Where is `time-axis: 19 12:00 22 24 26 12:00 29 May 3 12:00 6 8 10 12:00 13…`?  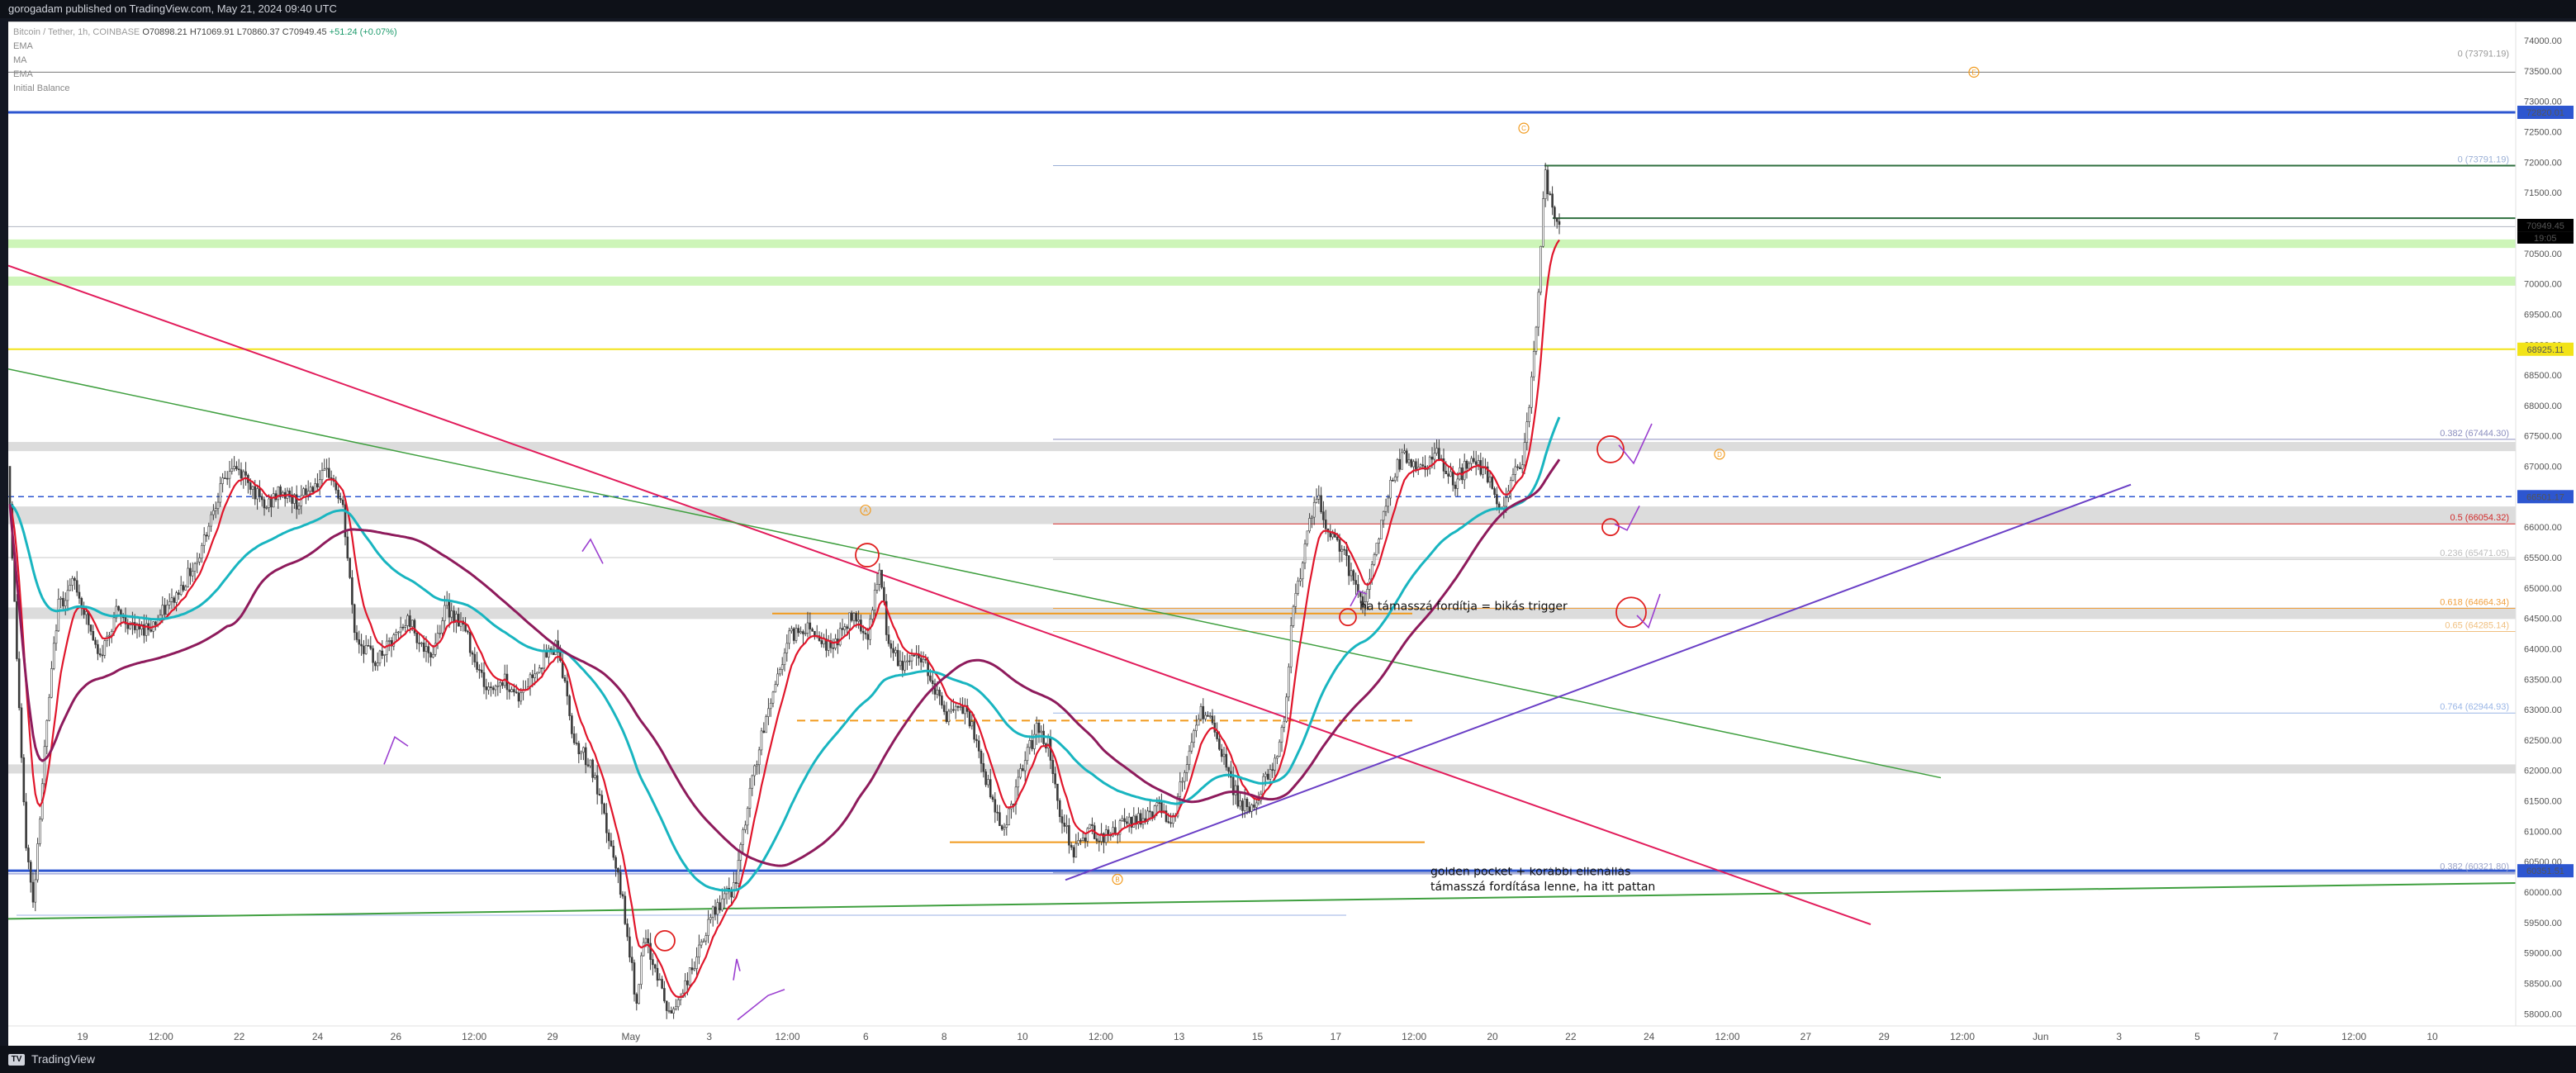 time-axis: 19 12:00 22 24 26 12:00 29 May 3 12:00 6 8 10 12:00 13… is located at coordinates (1292, 1036).